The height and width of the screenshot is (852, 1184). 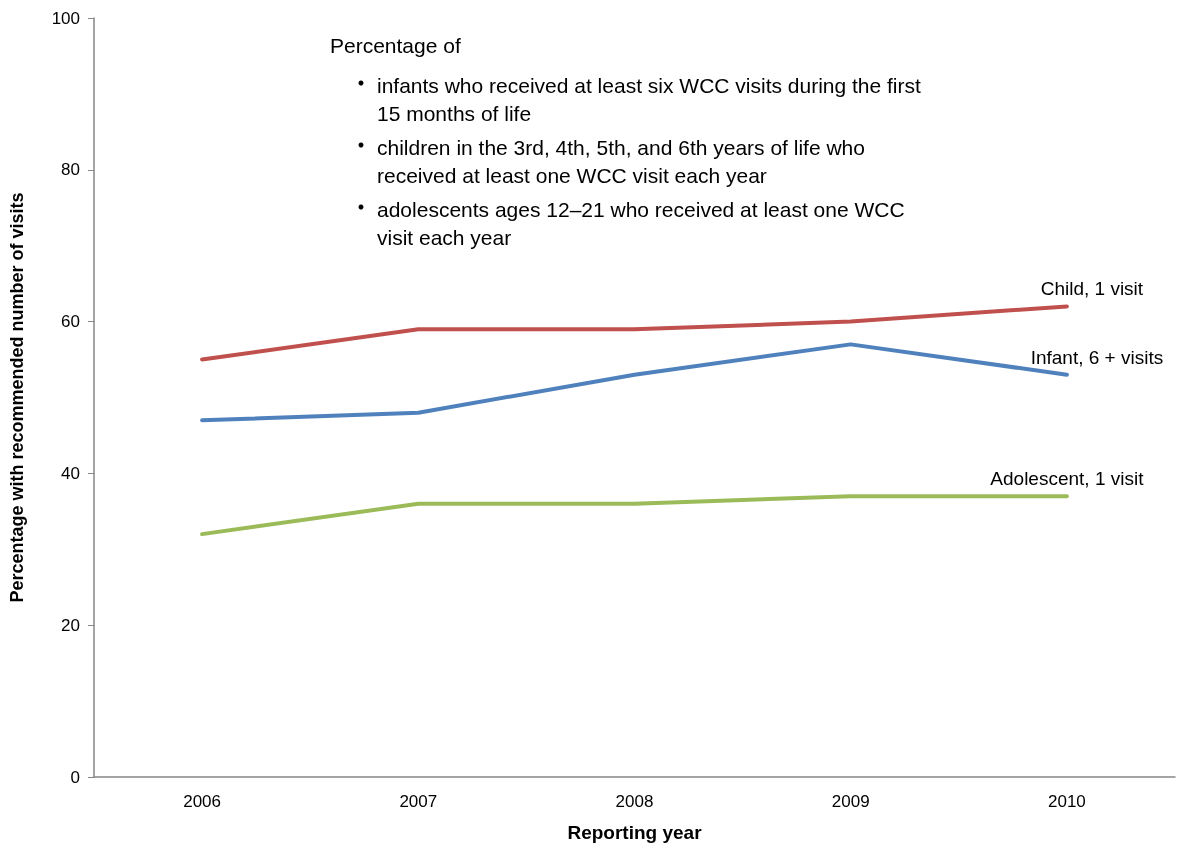 What do you see at coordinates (70, 473) in the screenshot?
I see `y-tick-label: 40` at bounding box center [70, 473].